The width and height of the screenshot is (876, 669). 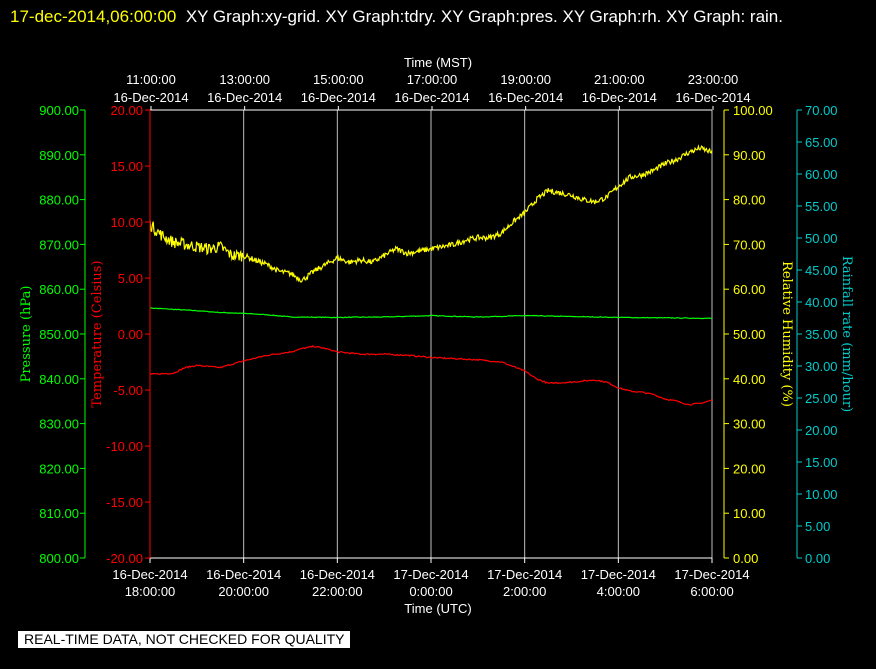 I want to click on x-axis-label-bottom: Time (UTC), so click(x=437, y=608).